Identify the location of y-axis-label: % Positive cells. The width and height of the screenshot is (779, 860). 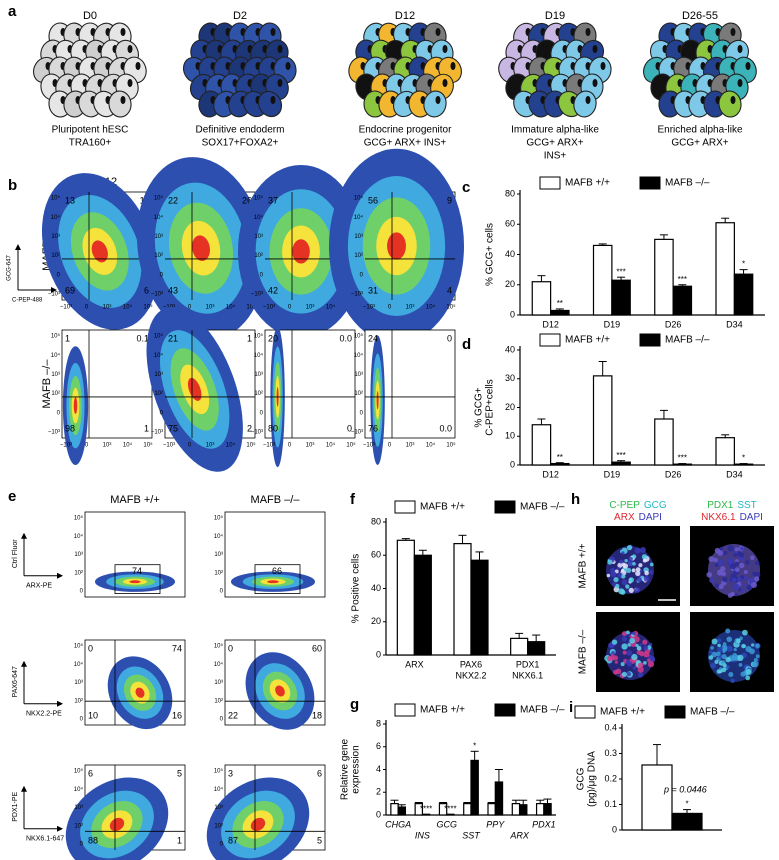
(356, 588).